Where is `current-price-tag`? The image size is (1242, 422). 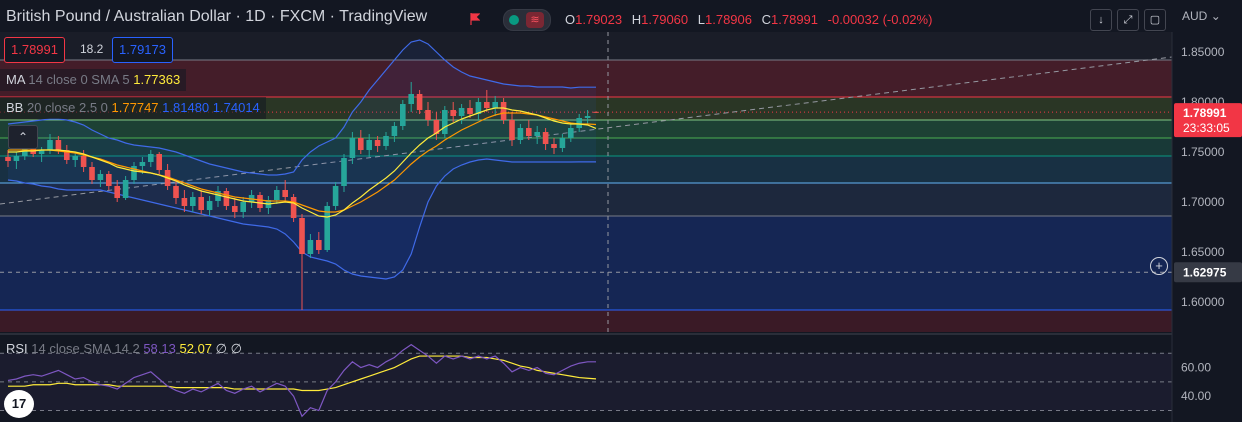
current-price-tag is located at coordinates (1208, 120).